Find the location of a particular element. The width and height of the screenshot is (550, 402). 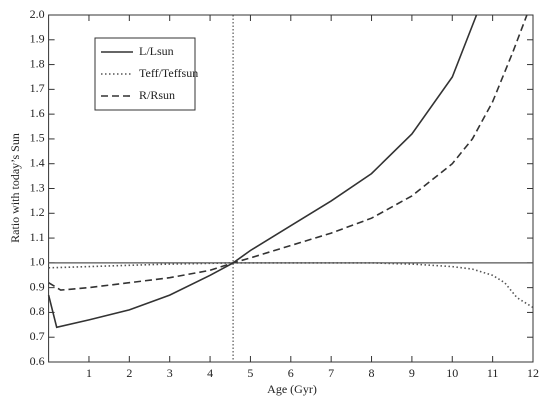

y-tick-label: 0.9 is located at coordinates (37, 286).